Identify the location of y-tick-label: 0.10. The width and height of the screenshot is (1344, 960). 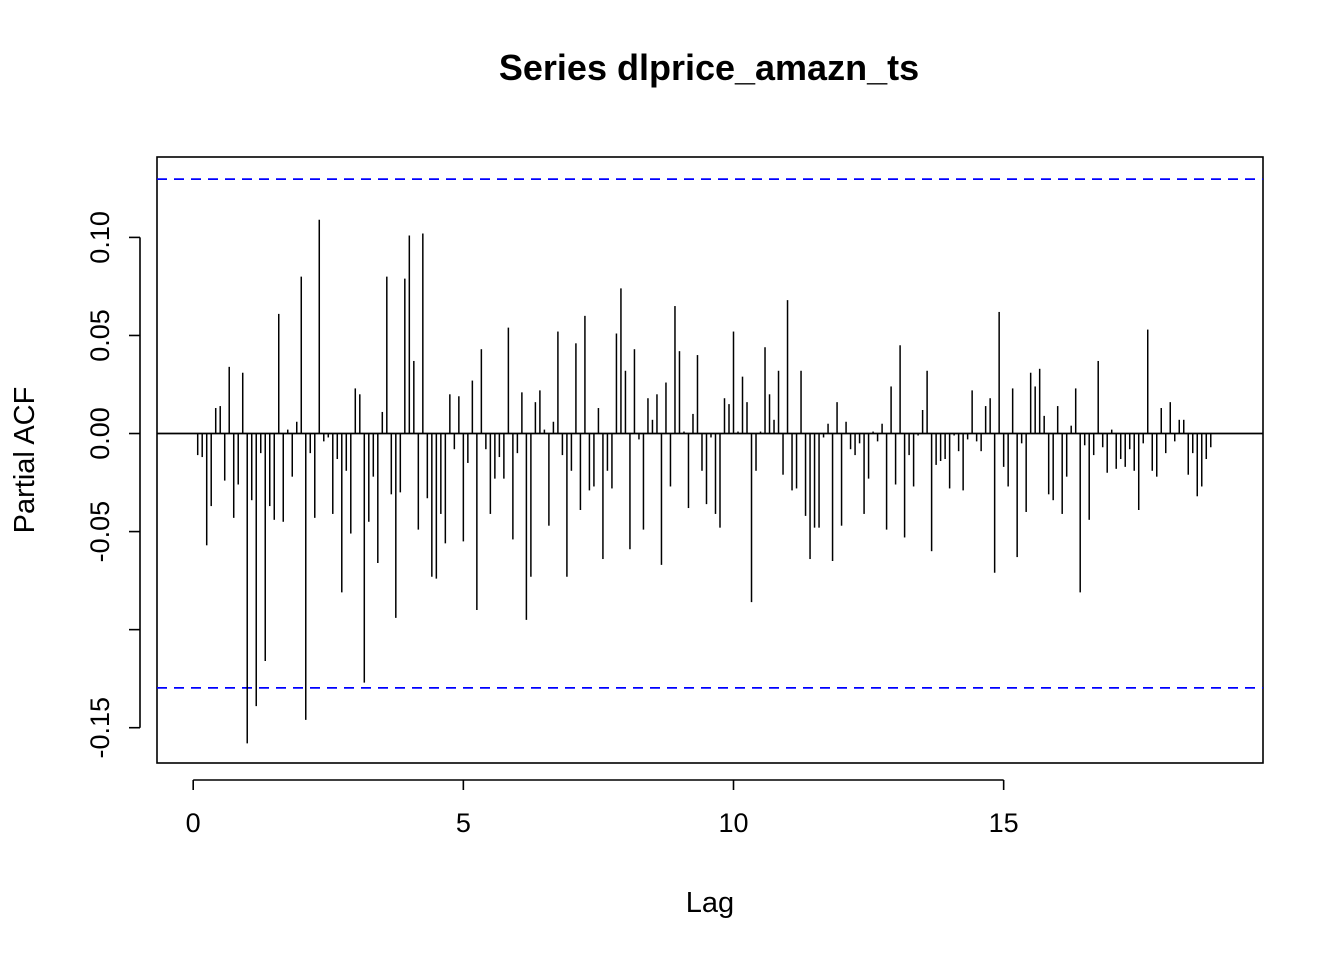
(100, 237).